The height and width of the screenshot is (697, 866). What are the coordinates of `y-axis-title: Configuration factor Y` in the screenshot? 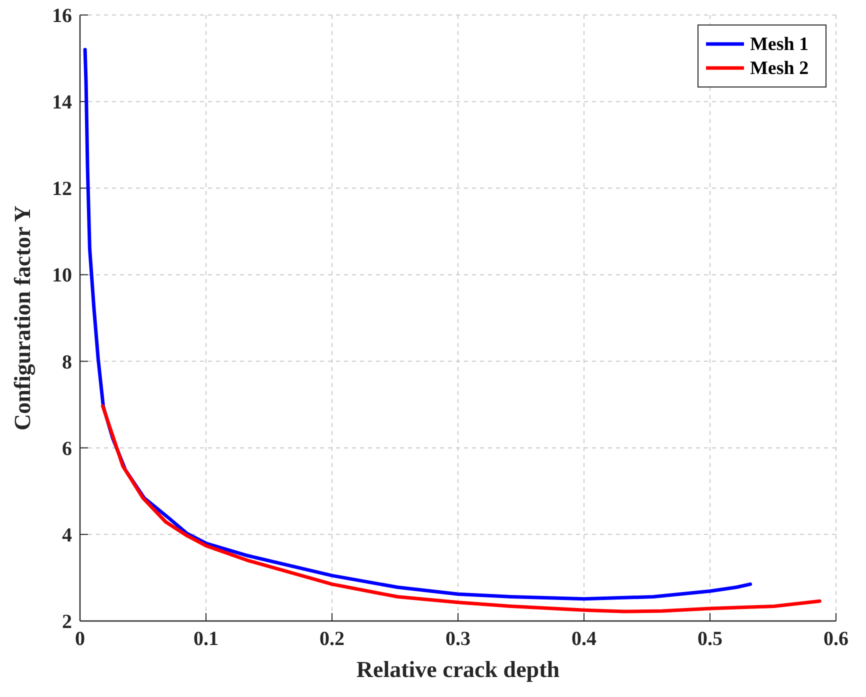 It's located at (23, 317).